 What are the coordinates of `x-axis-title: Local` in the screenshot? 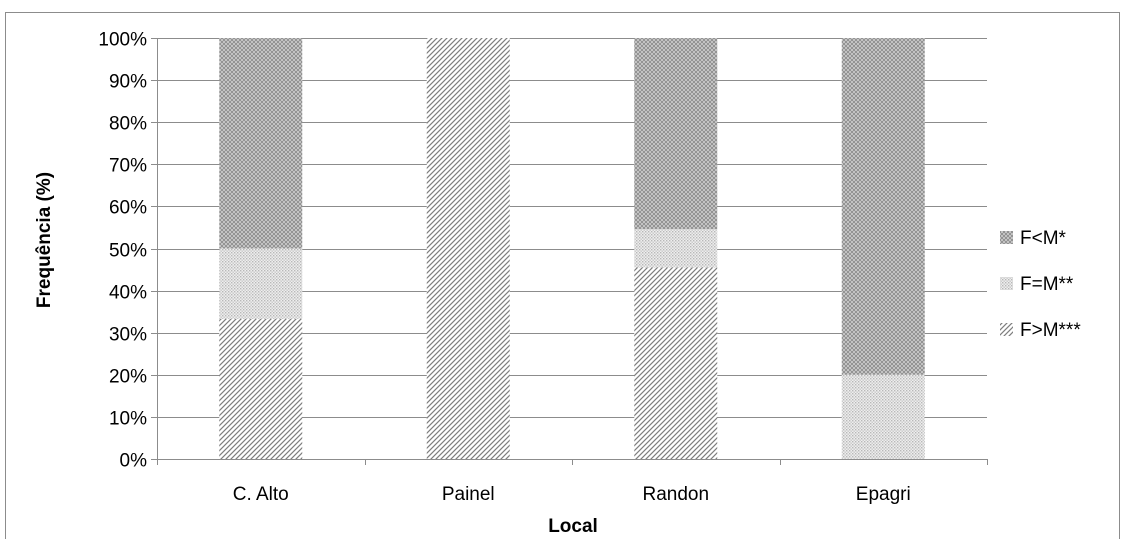 It's located at (573, 526).